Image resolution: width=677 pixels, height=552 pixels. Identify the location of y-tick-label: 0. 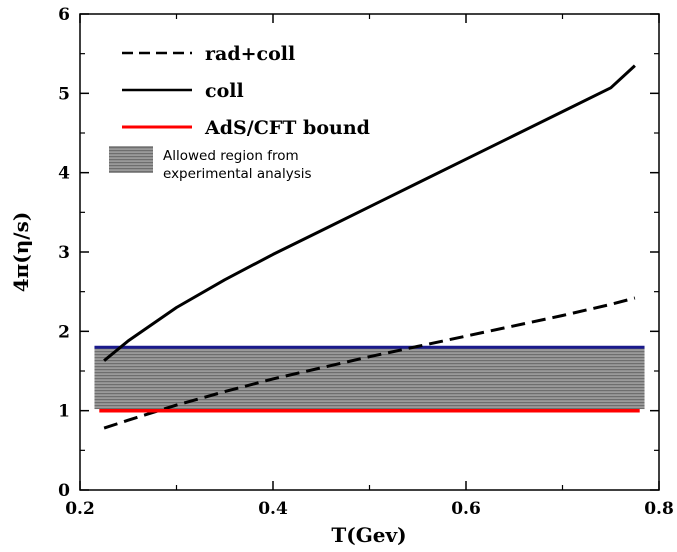
(64, 491).